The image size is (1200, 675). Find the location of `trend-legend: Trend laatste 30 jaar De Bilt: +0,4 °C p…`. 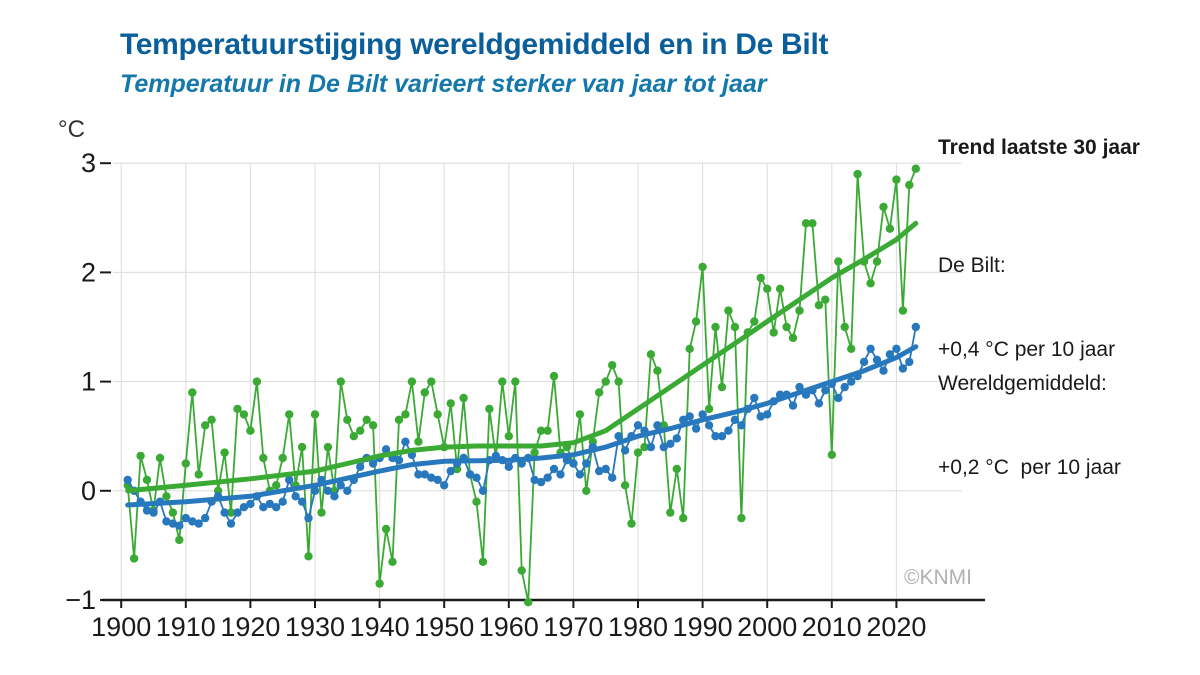

trend-legend: Trend laatste 30 jaar De Bilt: +0,4 °C p… is located at coordinates (1063, 307).